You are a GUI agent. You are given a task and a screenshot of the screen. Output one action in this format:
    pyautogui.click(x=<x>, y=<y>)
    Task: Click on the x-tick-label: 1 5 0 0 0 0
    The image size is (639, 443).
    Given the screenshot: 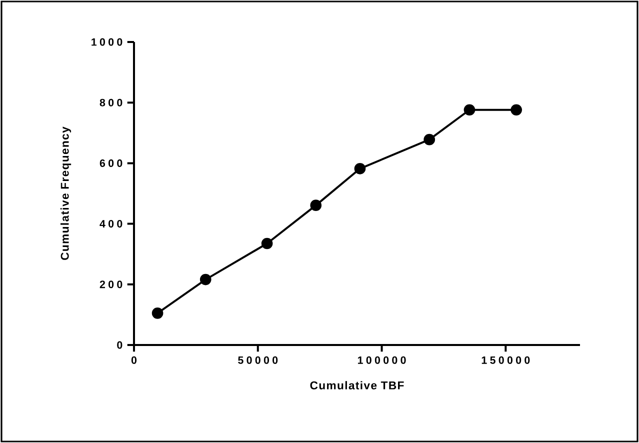 What is the action you would take?
    pyautogui.click(x=506, y=360)
    